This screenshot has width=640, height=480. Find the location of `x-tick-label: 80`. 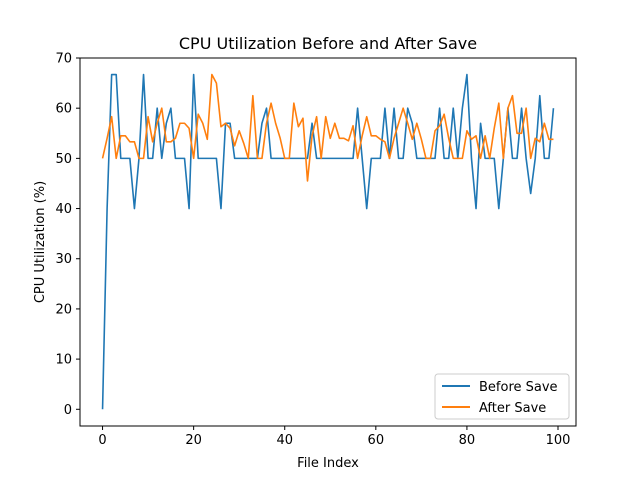

x-tick-label: 80 is located at coordinates (467, 440).